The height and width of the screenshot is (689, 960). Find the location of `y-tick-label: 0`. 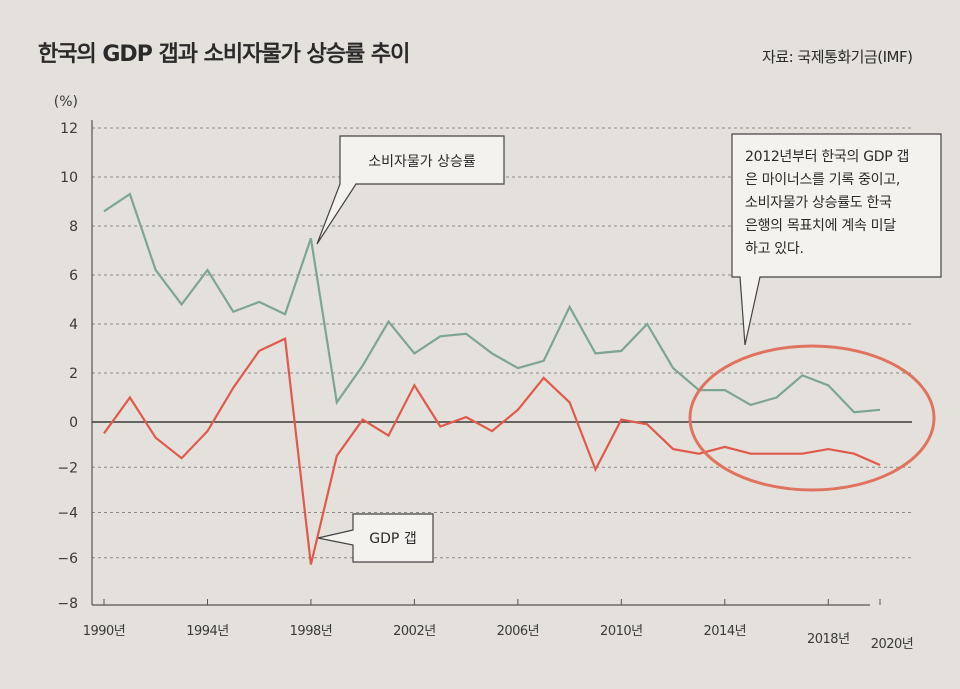

y-tick-label: 0 is located at coordinates (73, 423).